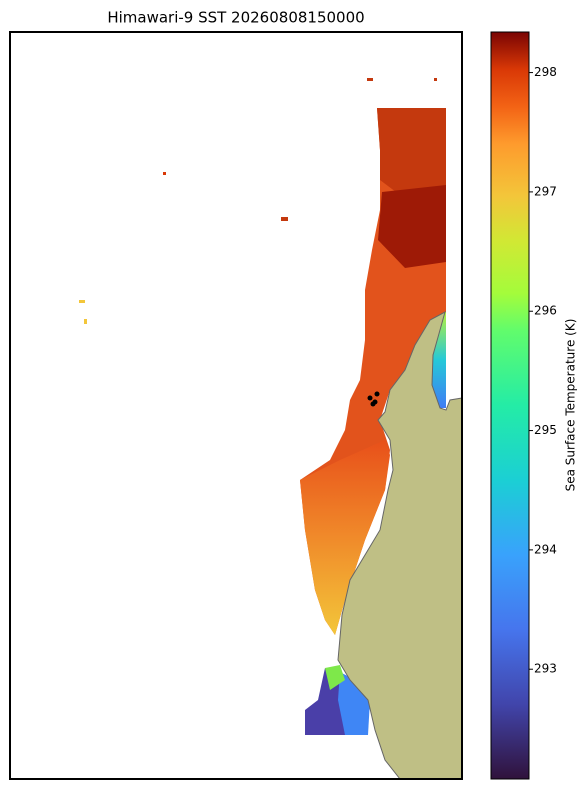  I want to click on colorbar-tick-label: 297, so click(545, 191).